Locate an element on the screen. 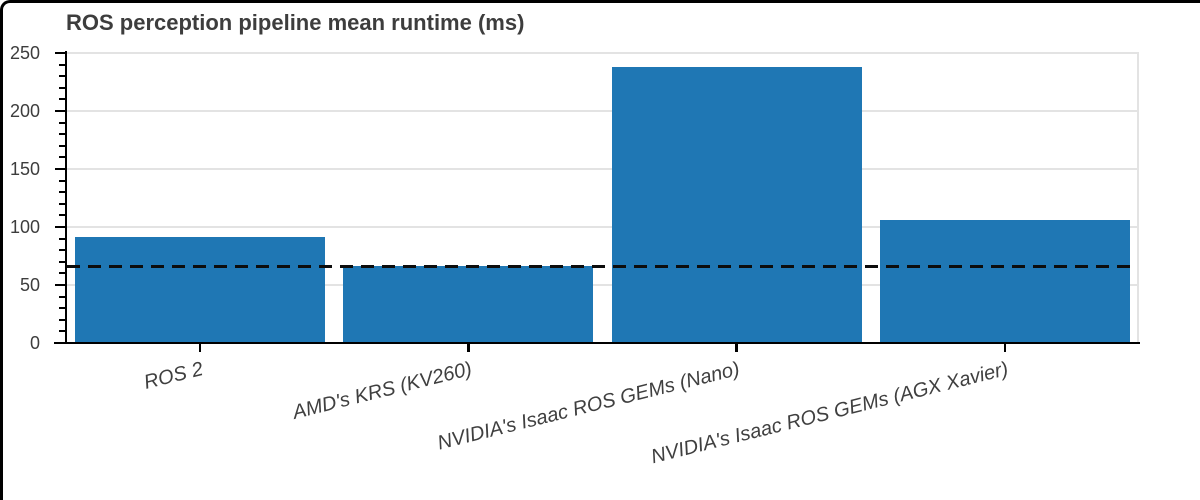  x-tick-label: AMD's KRS (KV260) is located at coordinates (381, 391).